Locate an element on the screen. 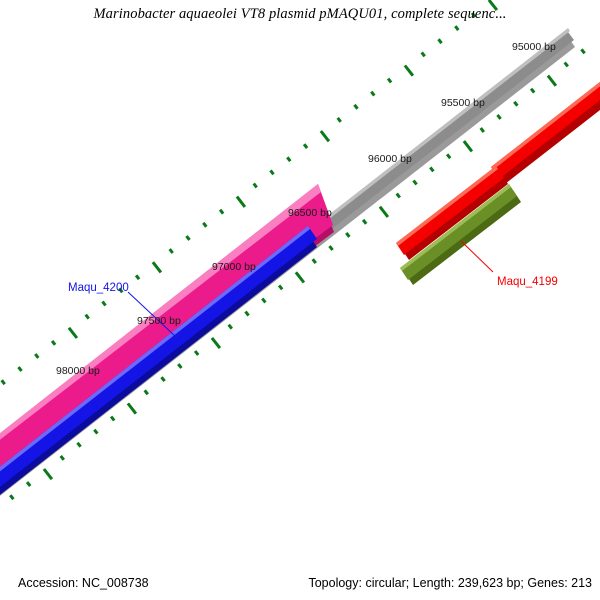  feature-maqu-4199-olive is located at coordinates (460, 234).